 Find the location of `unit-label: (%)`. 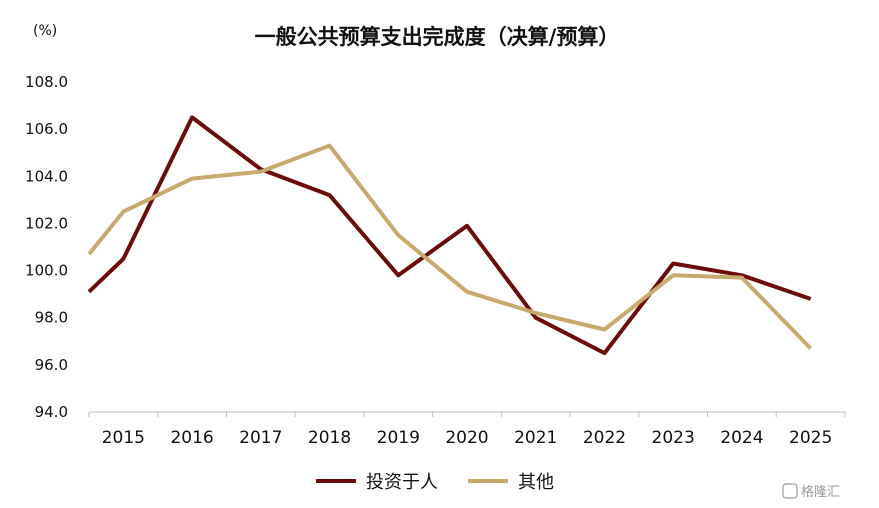

unit-label: (%) is located at coordinates (45, 31).